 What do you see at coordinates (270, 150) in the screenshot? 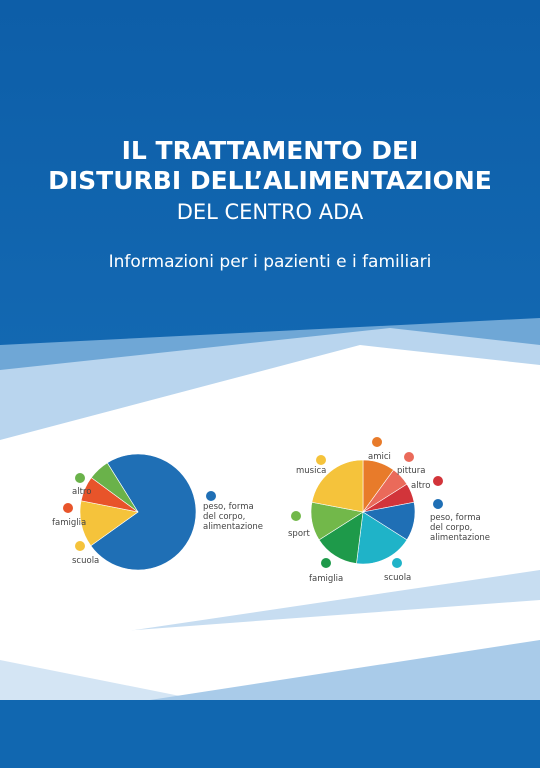
I see `title-line: IL TRATTAMENTO DEI` at bounding box center [270, 150].